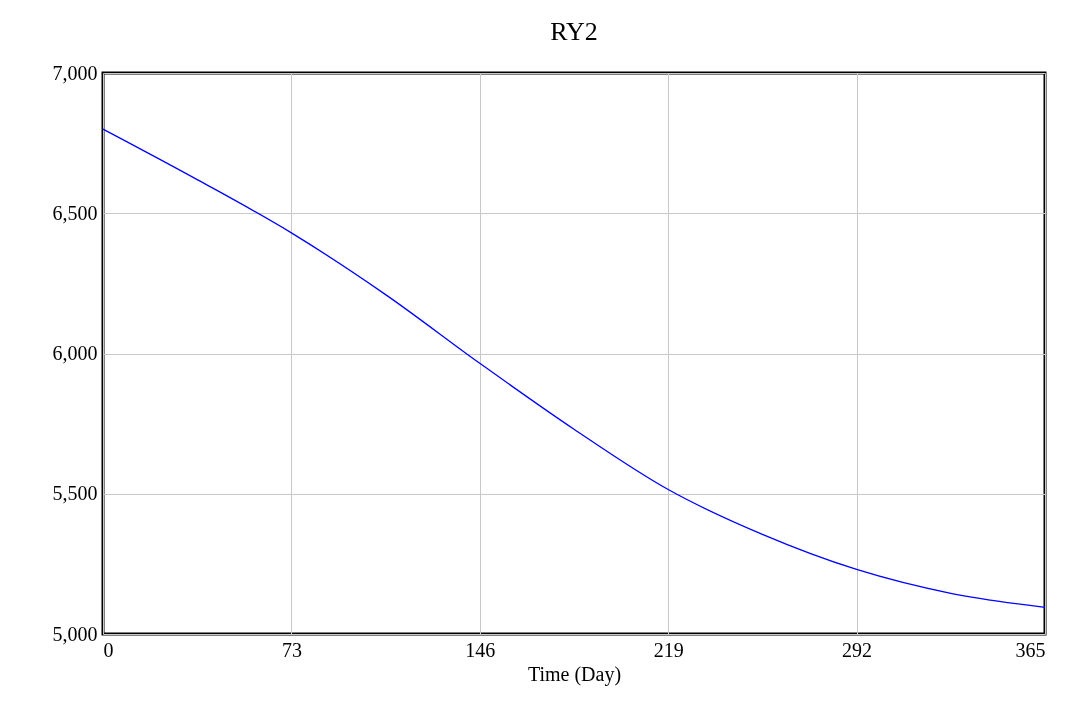  What do you see at coordinates (480, 649) in the screenshot?
I see `x-tick-label: 146` at bounding box center [480, 649].